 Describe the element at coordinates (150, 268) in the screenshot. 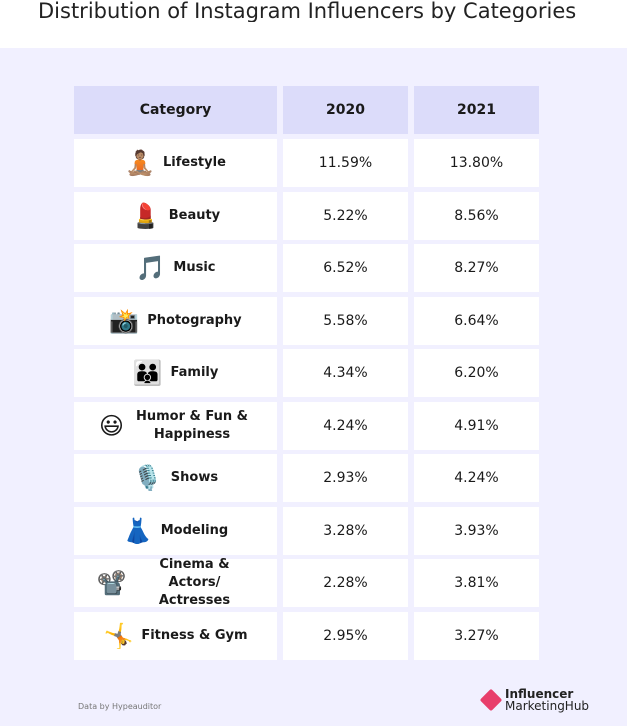

I see `musical-note-icon: 🎵` at that location.